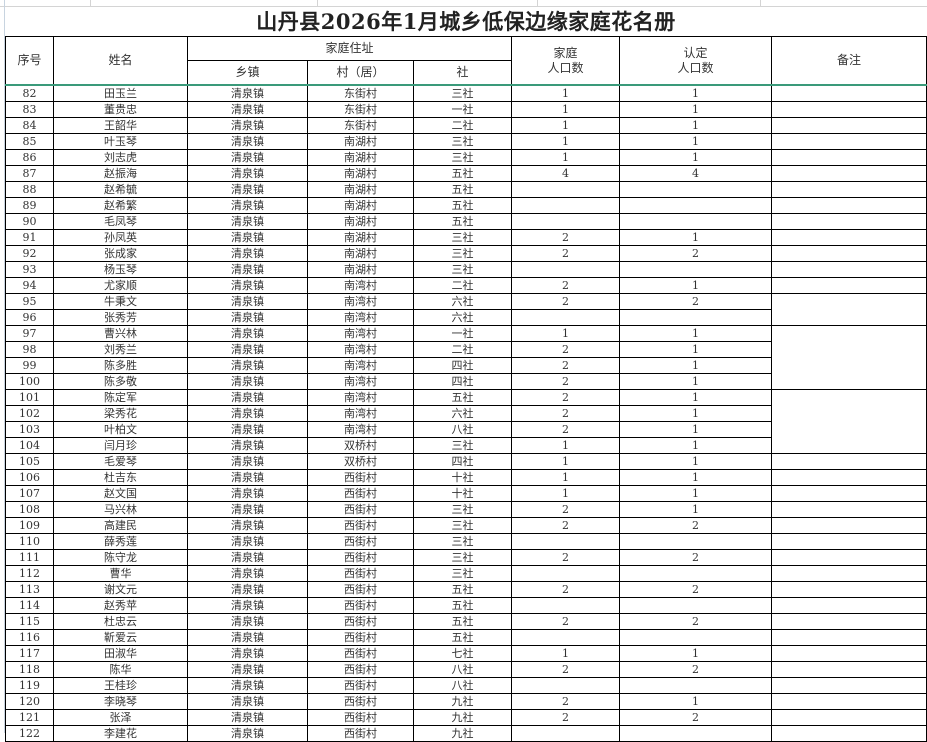 This screenshot has width=927, height=742. I want to click on cell-village: 东街村, so click(360, 109).